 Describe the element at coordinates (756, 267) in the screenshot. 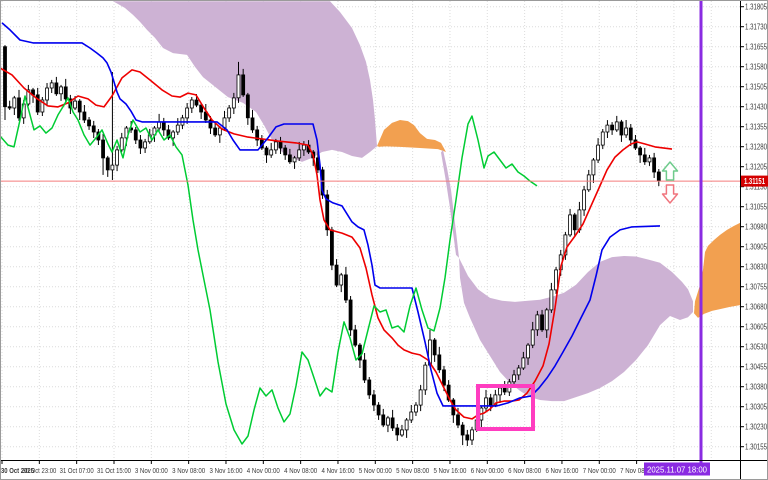

I see `price-axis-label: 1.30830` at that location.